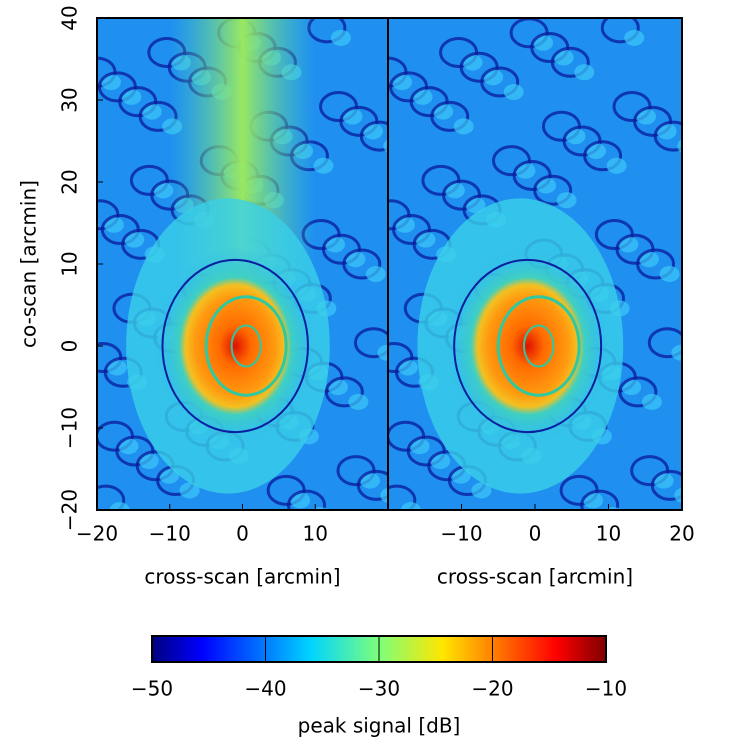 This screenshot has height=748, width=729. Describe the element at coordinates (70, 263) in the screenshot. I see `y-tick-label: 10` at that location.